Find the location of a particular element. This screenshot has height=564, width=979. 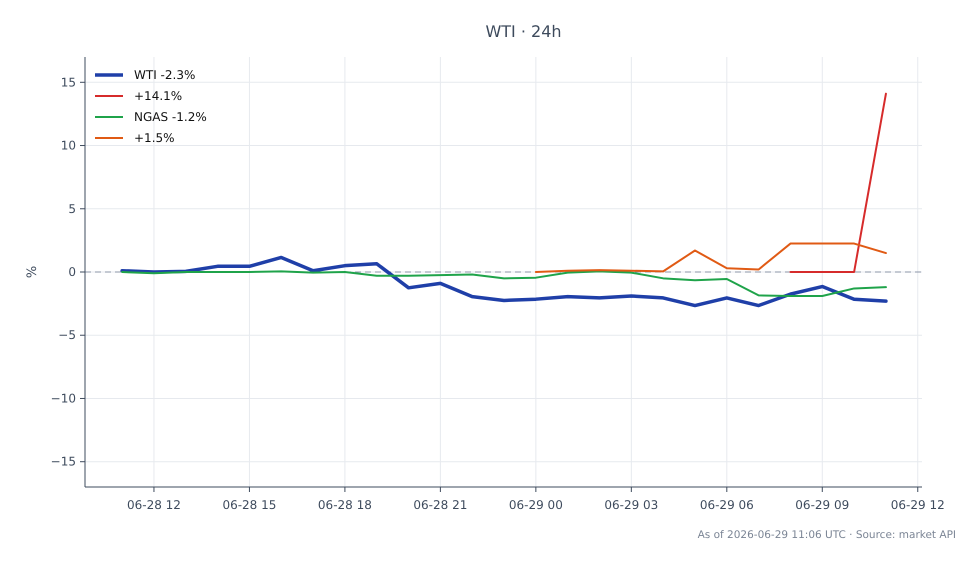

x-tick-label: 06-29 12 is located at coordinates (917, 505).